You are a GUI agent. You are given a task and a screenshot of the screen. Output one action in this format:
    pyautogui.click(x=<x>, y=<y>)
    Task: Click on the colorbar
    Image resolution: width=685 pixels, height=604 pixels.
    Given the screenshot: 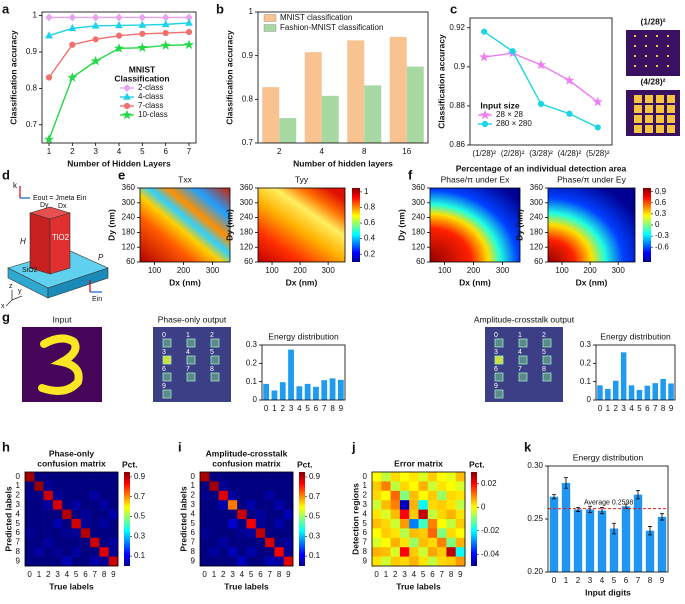 What is the action you would take?
    pyautogui.click(x=647, y=225)
    